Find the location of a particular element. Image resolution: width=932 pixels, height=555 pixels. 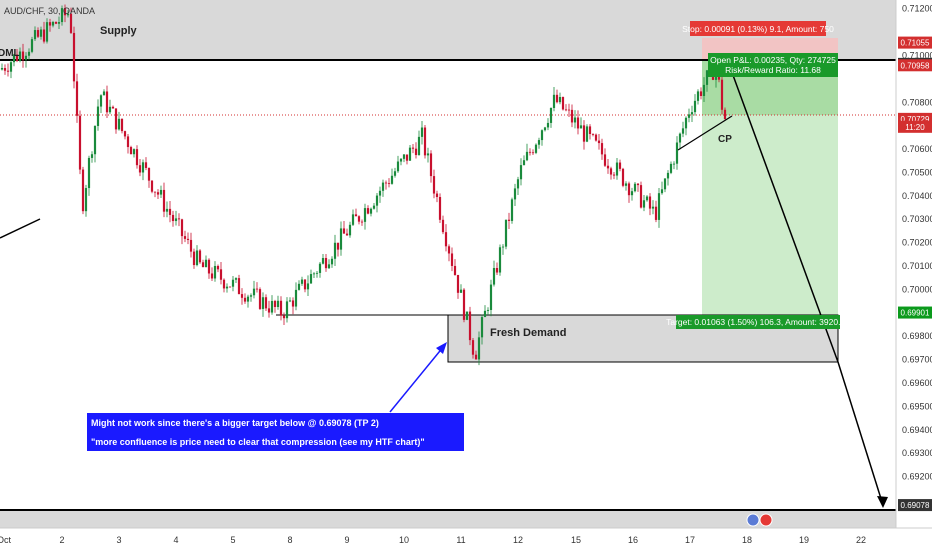

note-box is located at coordinates (275, 432).